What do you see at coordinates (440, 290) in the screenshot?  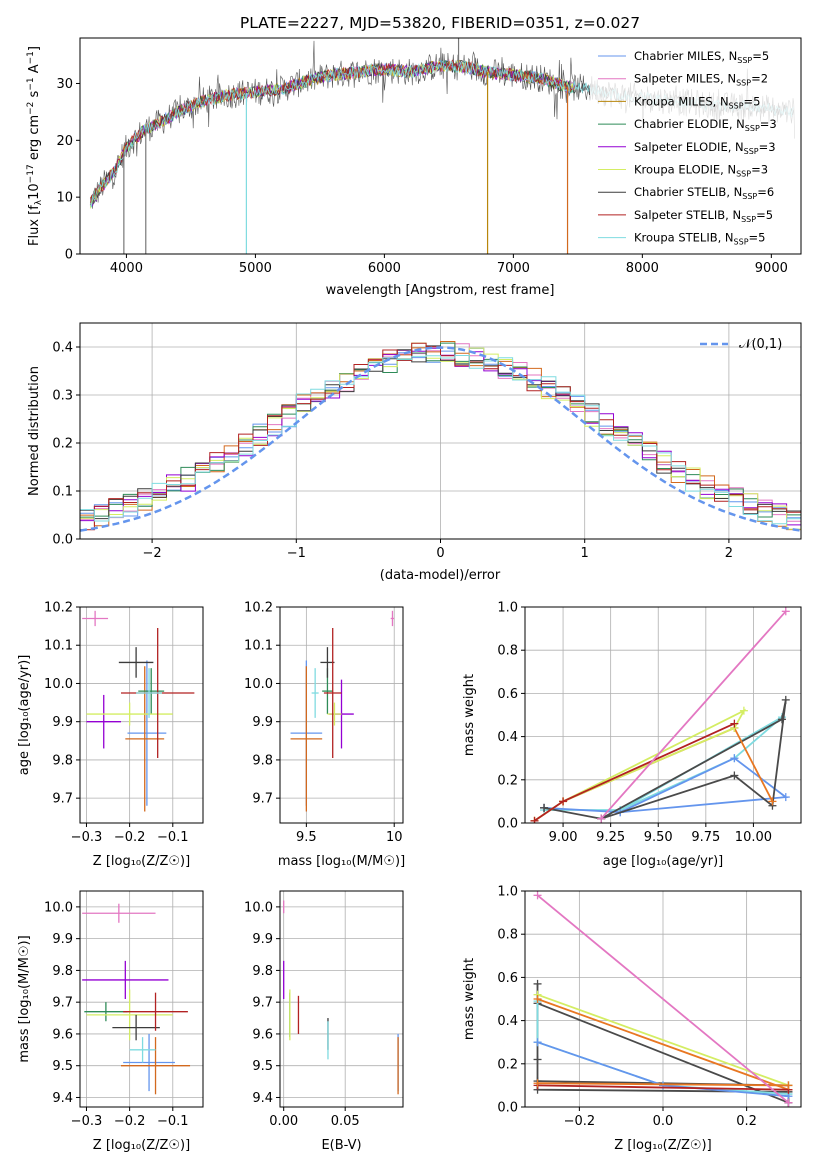 I see `spectrum-xlabel: wavelength [Angstrom, rest frame]` at bounding box center [440, 290].